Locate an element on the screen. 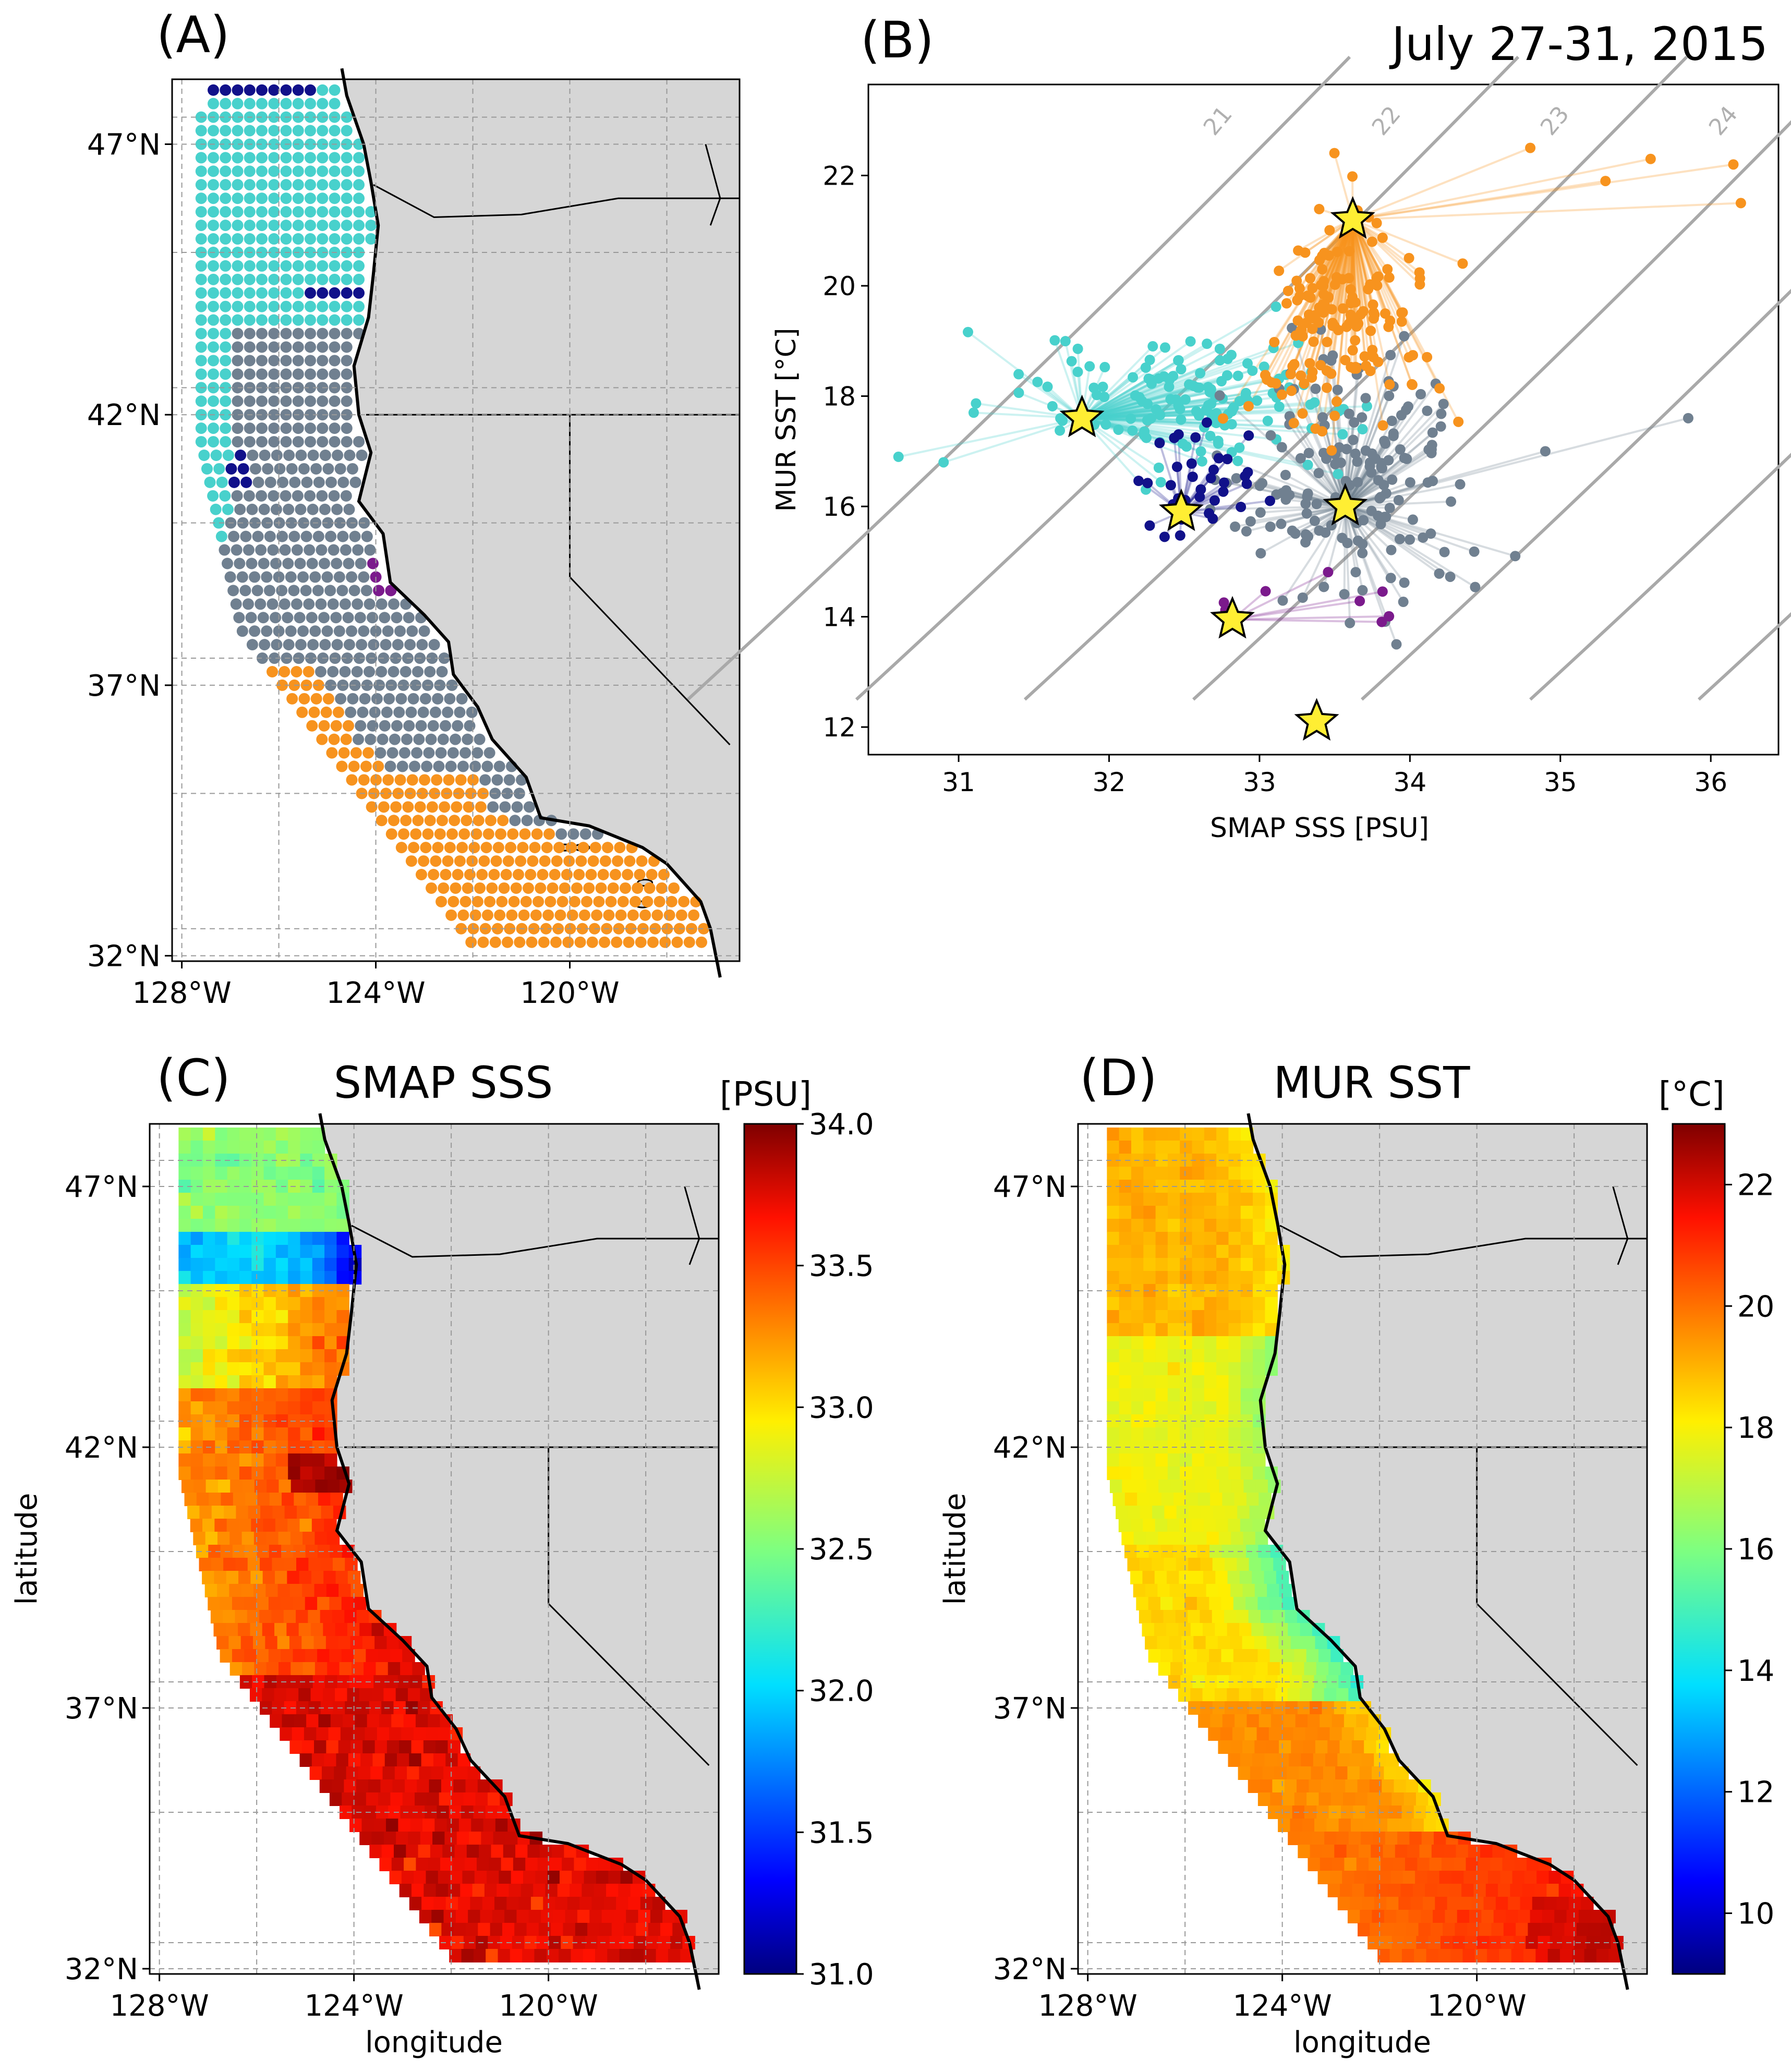 The height and width of the screenshot is (2072, 1791). colorbar-c-tick-label: 31.0 is located at coordinates (842, 1975).